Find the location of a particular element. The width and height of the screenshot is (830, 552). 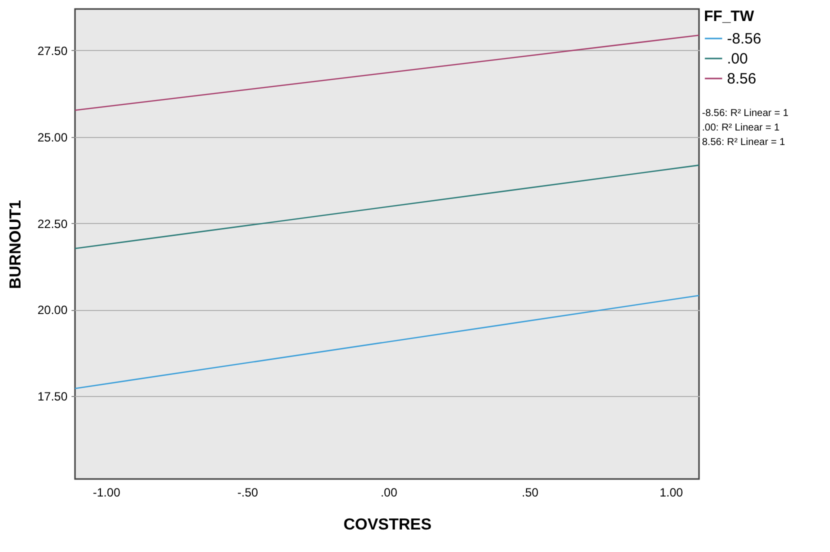

x-tick-label: 1.00 is located at coordinates (672, 493).